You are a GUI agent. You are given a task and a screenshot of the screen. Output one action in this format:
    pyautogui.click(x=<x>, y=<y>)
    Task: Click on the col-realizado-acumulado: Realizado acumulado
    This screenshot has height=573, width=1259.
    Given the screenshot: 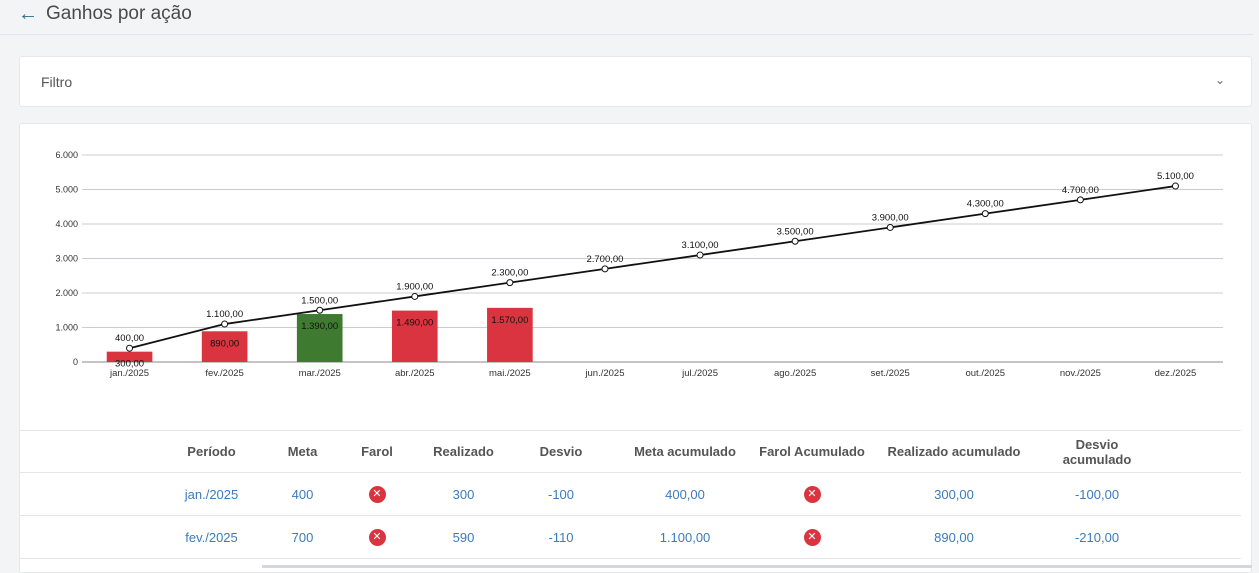 What is the action you would take?
    pyautogui.click(x=954, y=451)
    